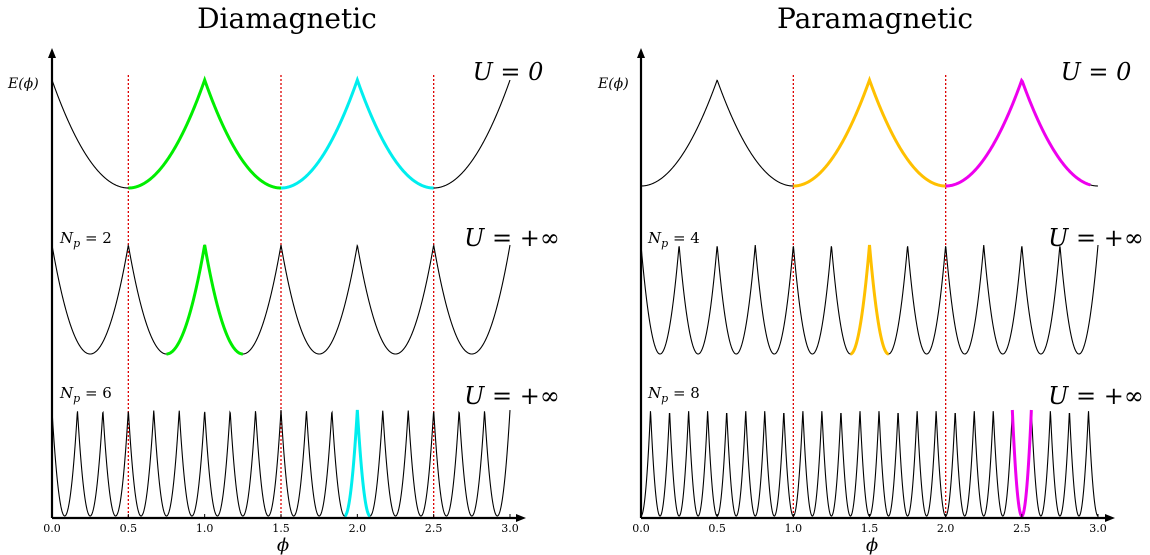 The image size is (1150, 555). What do you see at coordinates (85, 394) in the screenshot?
I see `np-label-row-3: Np = 6` at bounding box center [85, 394].